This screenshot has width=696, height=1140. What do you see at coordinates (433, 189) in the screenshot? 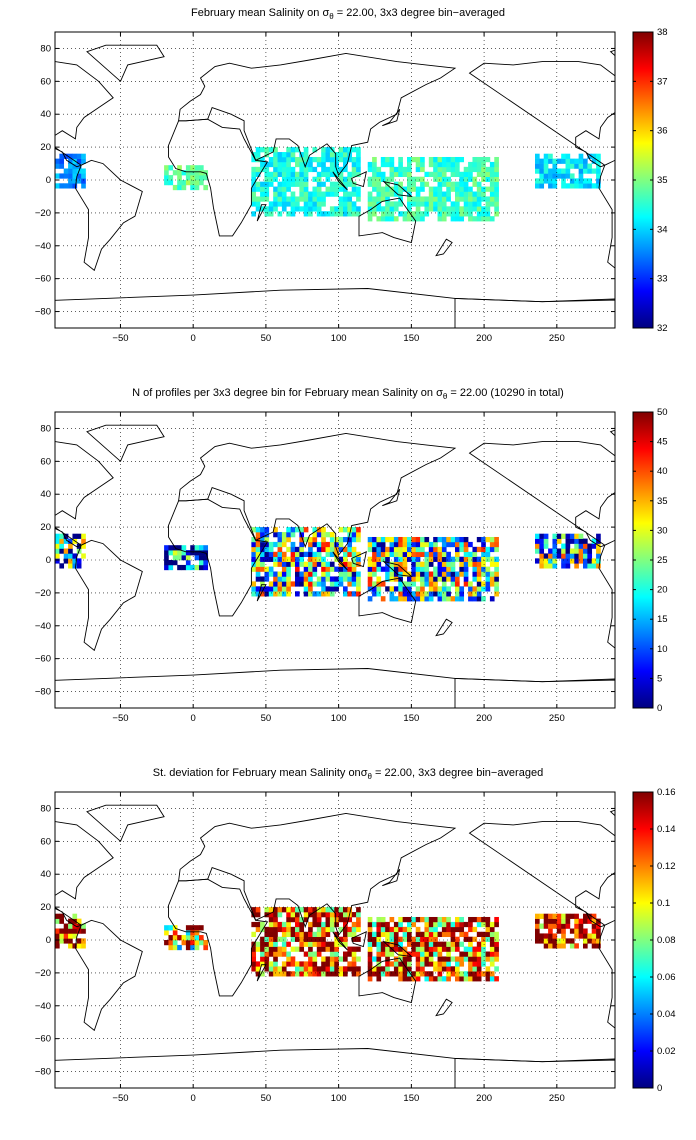
I see `data-region` at bounding box center [433, 189].